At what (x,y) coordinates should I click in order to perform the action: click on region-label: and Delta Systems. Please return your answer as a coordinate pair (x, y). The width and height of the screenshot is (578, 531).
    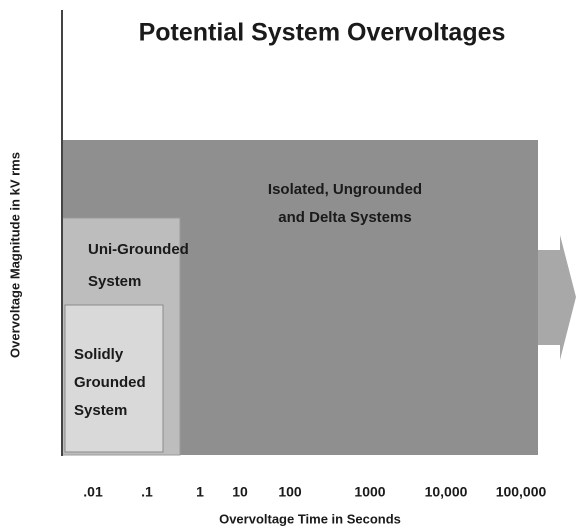
    Looking at the image, I should click on (344, 217).